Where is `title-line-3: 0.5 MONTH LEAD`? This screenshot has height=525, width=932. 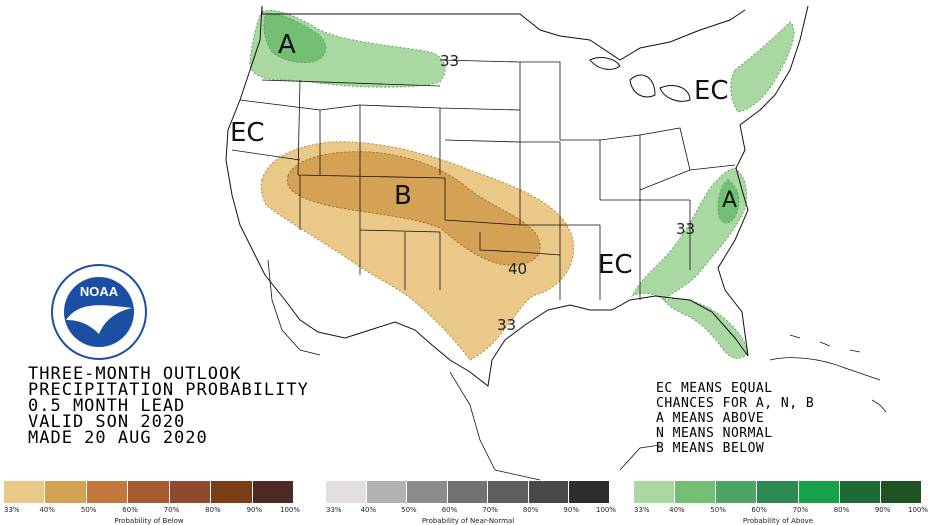 title-line-3: 0.5 MONTH LEAD is located at coordinates (107, 406).